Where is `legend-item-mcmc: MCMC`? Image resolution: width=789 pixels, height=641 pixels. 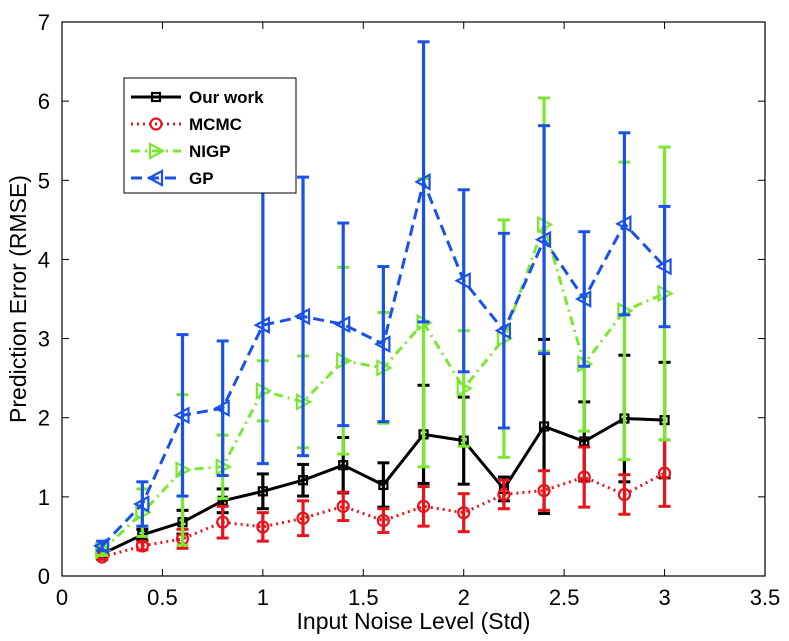
legend-item-mcmc: MCMC is located at coordinates (186, 124).